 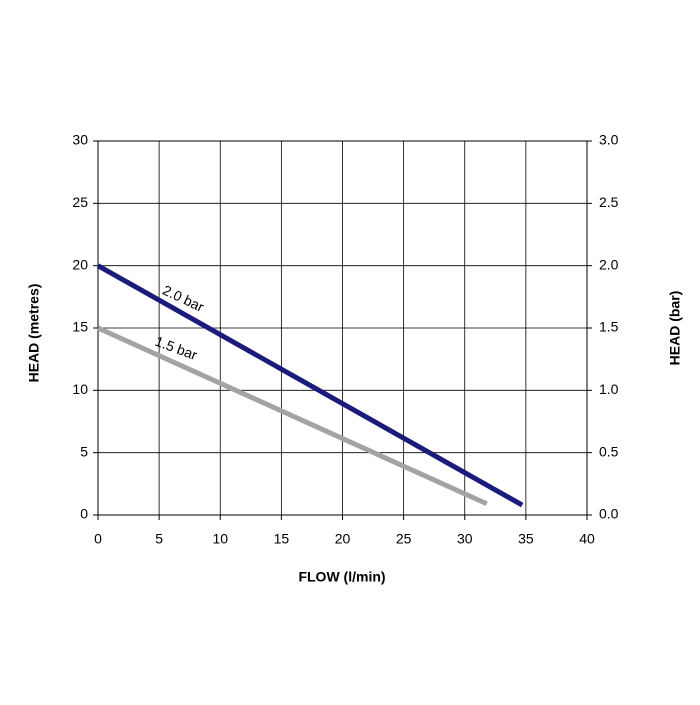 I want to click on y2-tick-label: 1.5, so click(x=609, y=327).